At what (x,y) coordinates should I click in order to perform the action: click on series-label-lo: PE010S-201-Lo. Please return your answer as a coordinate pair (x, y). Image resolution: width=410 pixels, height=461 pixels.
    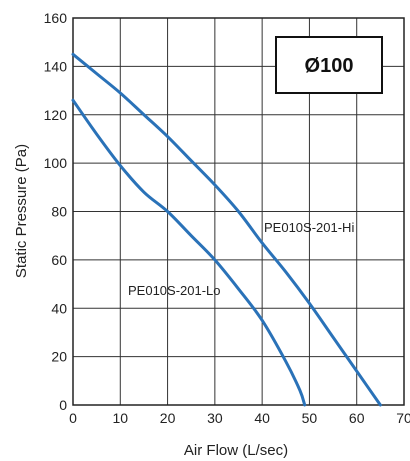
    Looking at the image, I should click on (174, 290).